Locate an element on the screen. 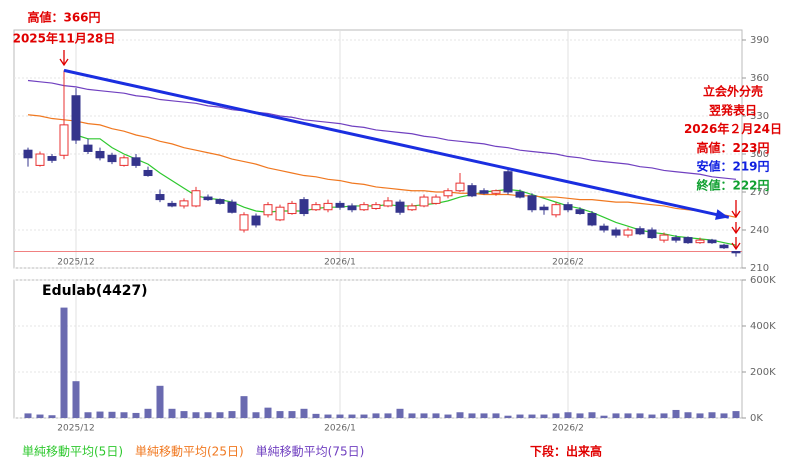 The height and width of the screenshot is (469, 801). y-tick-label: 400K is located at coordinates (763, 326).